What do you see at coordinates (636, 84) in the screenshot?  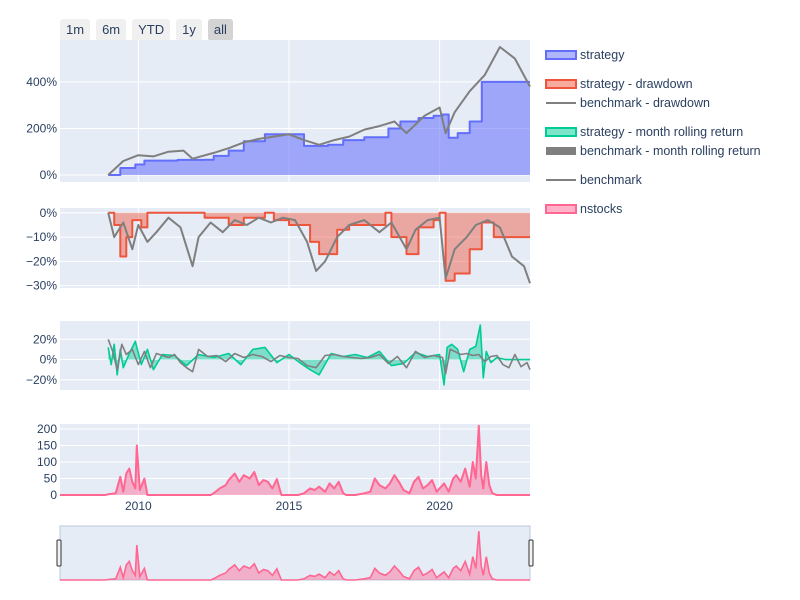 I see `legend-label: strategy - drawdown` at bounding box center [636, 84].